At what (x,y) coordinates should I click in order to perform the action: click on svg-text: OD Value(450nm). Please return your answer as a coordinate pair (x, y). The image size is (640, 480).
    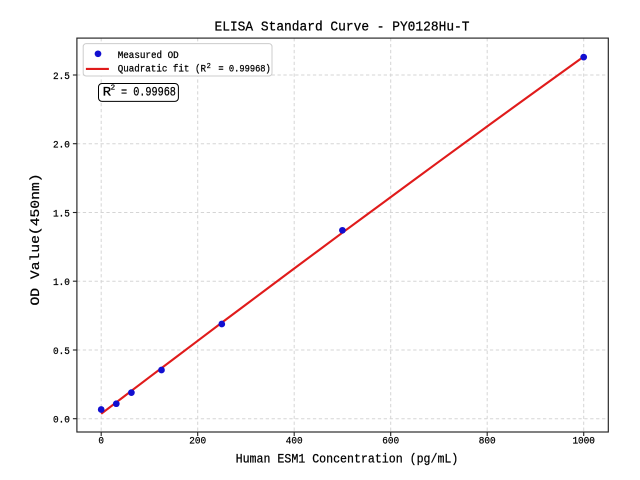
    Looking at the image, I should click on (35, 240).